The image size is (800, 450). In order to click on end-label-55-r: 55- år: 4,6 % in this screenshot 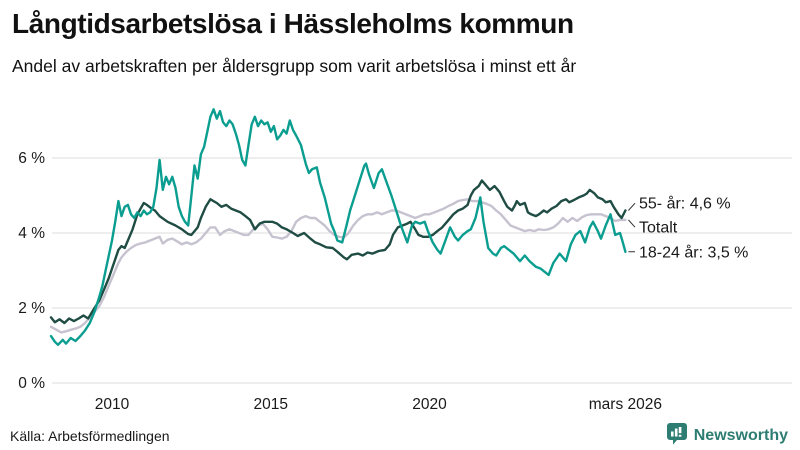, I will do `click(685, 204)`.